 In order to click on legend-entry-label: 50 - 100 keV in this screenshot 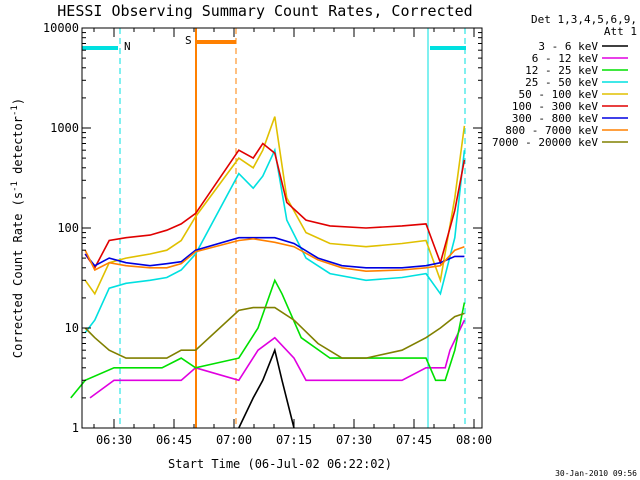, I will do `click(559, 94)`.